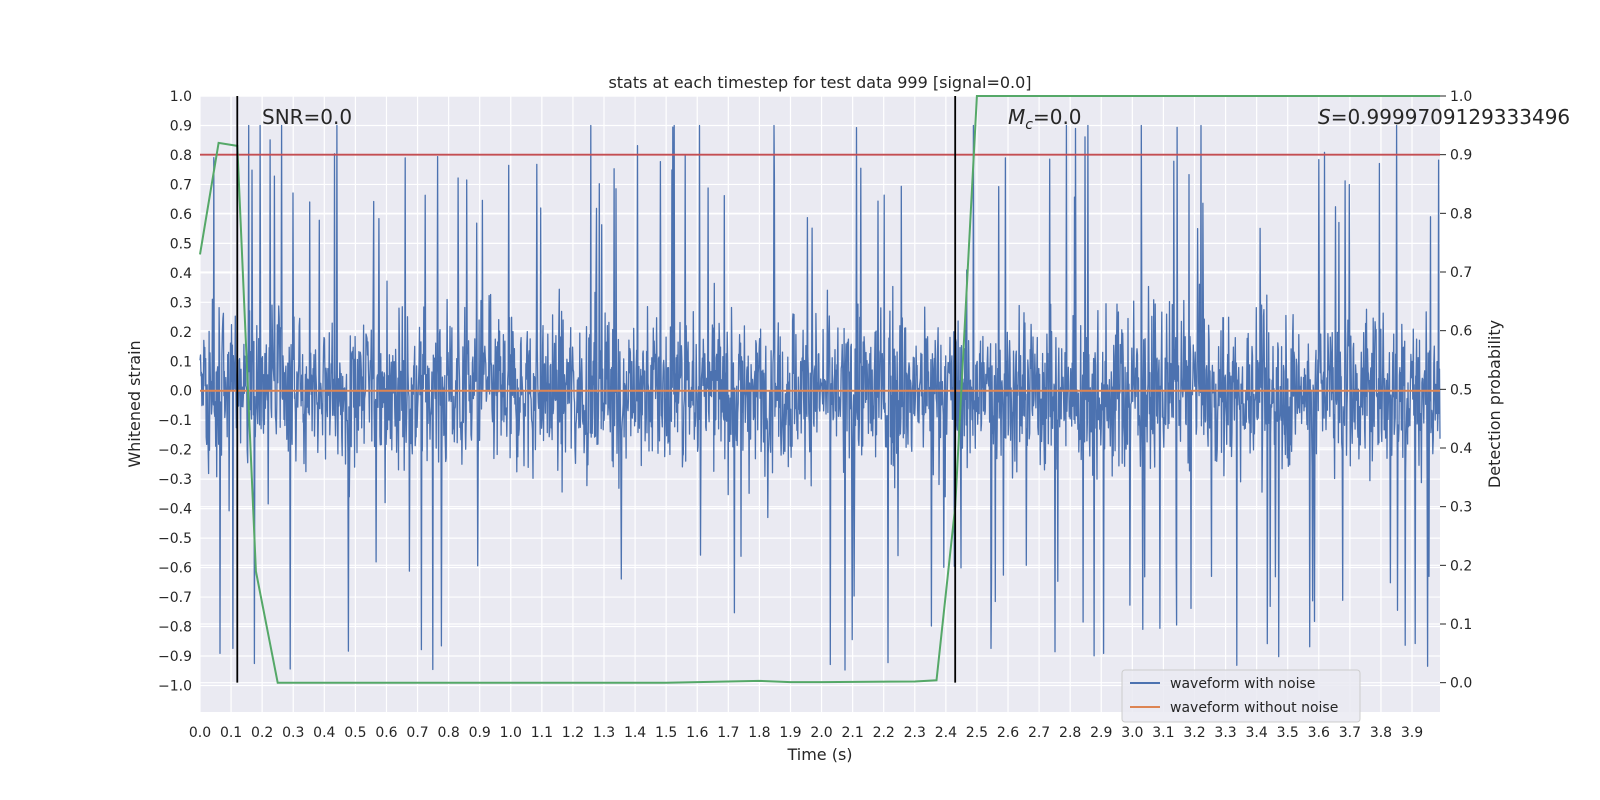 The height and width of the screenshot is (800, 1600). Describe the element at coordinates (181, 244) in the screenshot. I see `y-tick-label: 0.5` at that location.